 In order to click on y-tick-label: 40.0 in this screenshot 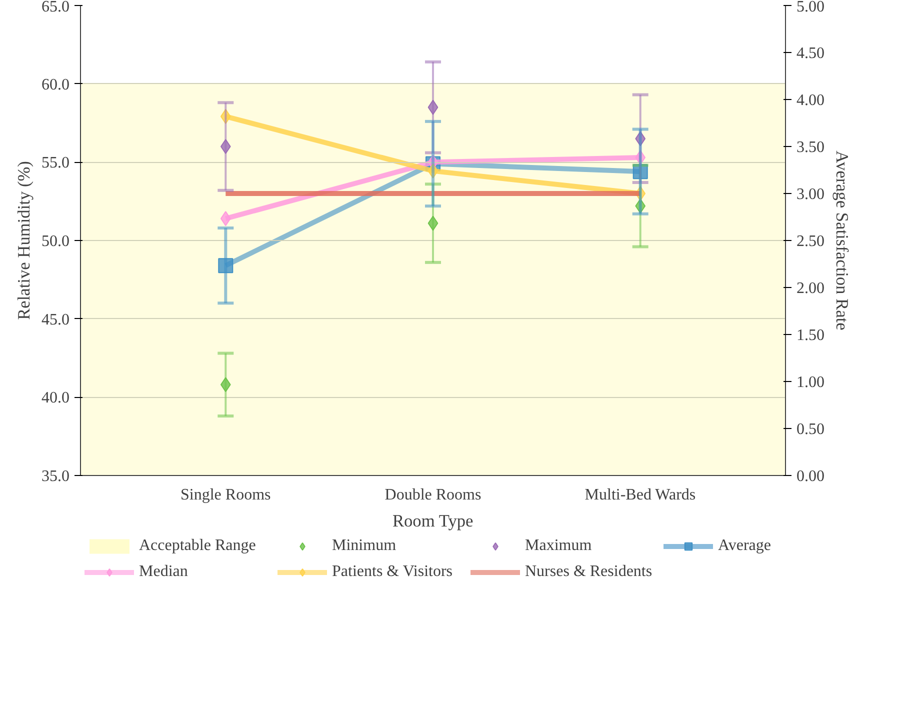, I will do `click(56, 398)`.